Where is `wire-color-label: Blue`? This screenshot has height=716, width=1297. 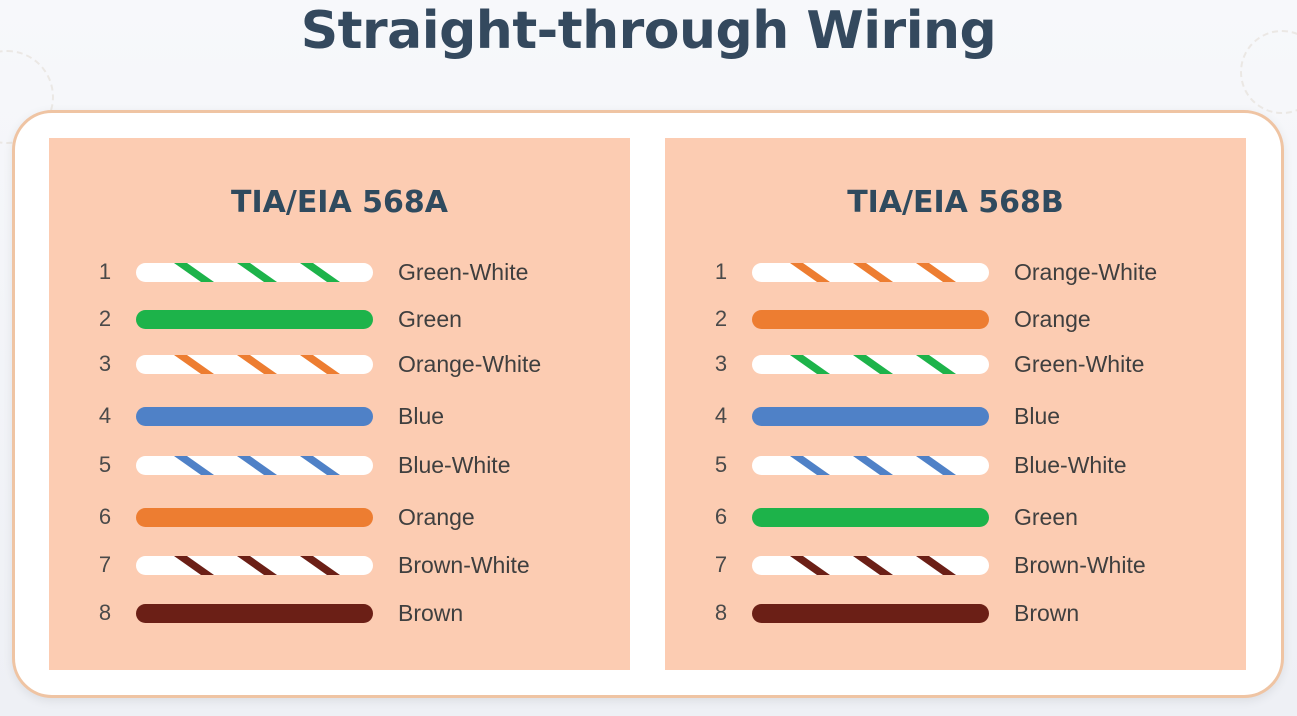
wire-color-label: Blue is located at coordinates (1037, 416).